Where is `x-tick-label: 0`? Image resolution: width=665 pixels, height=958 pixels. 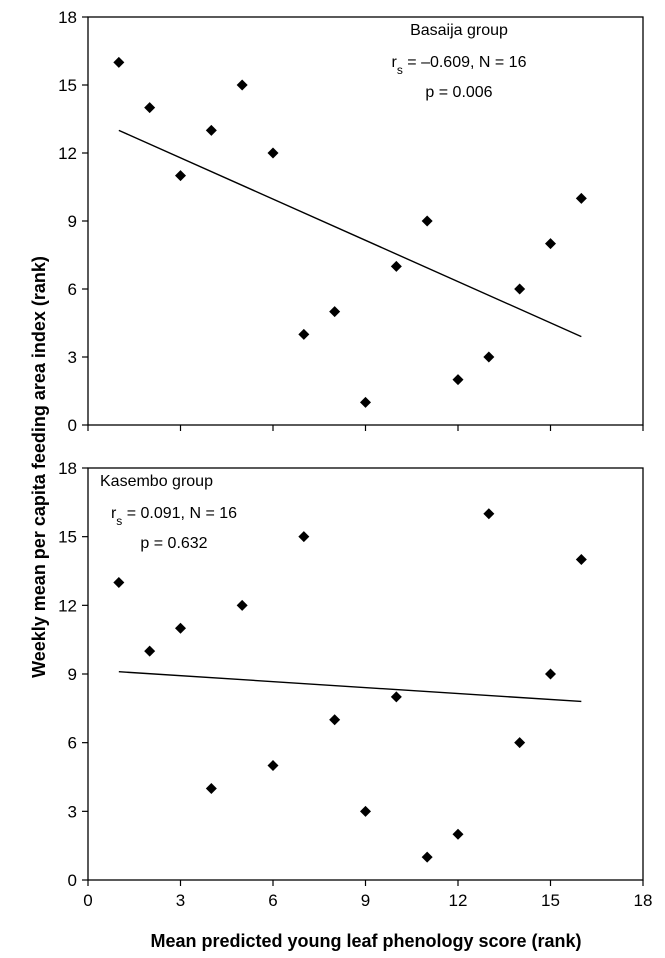 x-tick-label: 0 is located at coordinates (87, 900).